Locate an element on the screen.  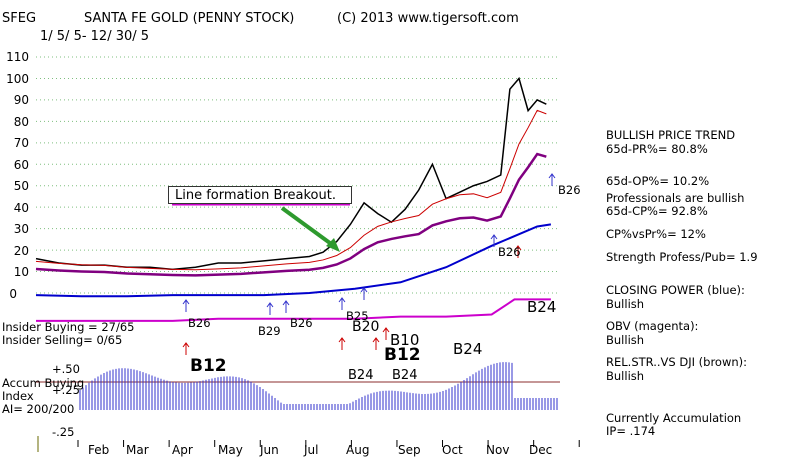
month-label: Jun is located at coordinates (269, 450).